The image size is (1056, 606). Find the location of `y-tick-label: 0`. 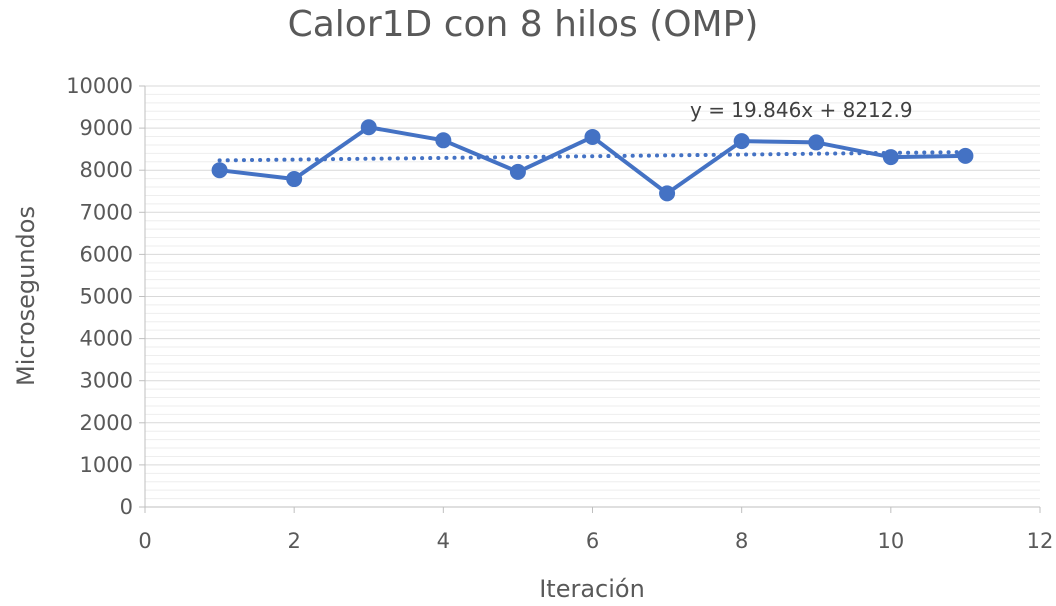

y-tick-label: 0 is located at coordinates (126, 507).